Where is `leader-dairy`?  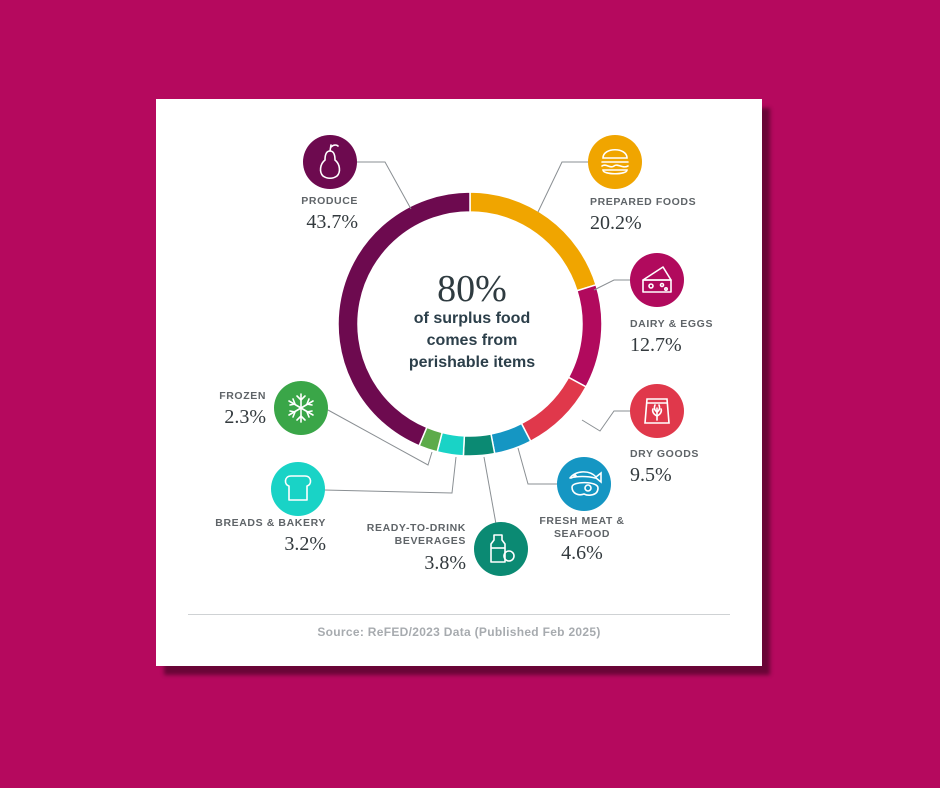 leader-dairy is located at coordinates (611, 285).